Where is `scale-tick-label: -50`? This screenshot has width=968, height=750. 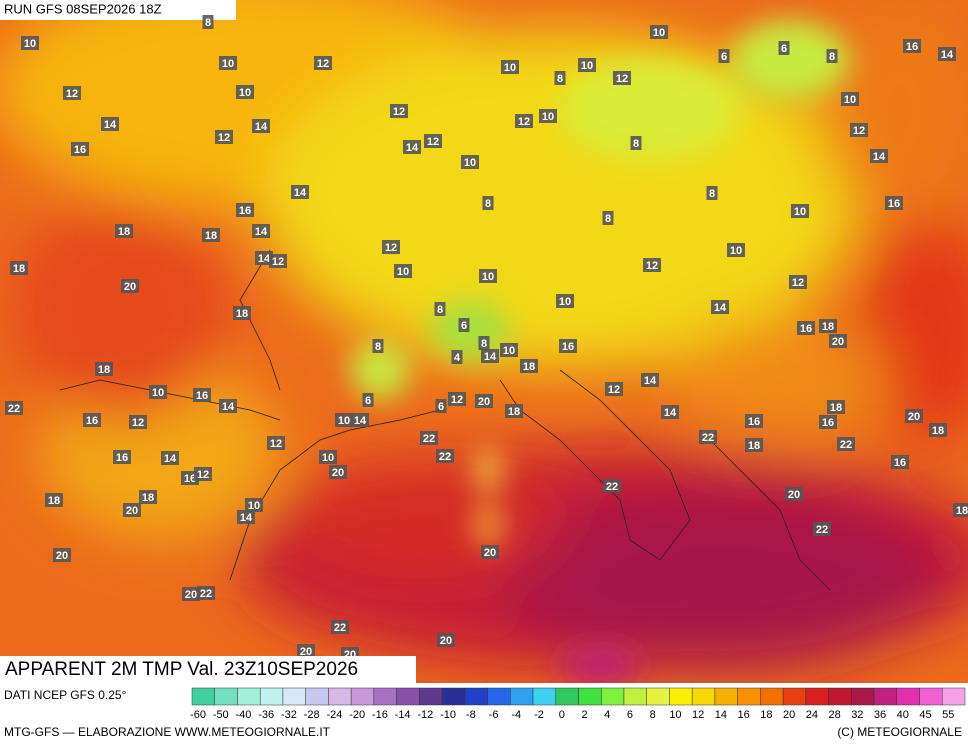
scale-tick-label: -50 is located at coordinates (221, 715).